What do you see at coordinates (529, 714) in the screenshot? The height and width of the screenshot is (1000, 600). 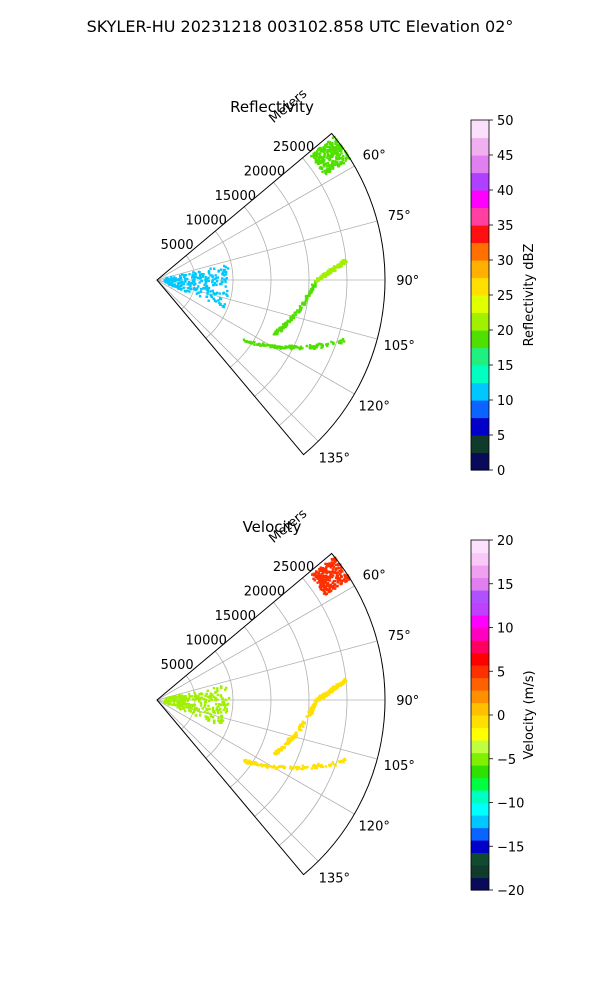 I see `colorbar-label: Velocity (m/s)` at bounding box center [529, 714].